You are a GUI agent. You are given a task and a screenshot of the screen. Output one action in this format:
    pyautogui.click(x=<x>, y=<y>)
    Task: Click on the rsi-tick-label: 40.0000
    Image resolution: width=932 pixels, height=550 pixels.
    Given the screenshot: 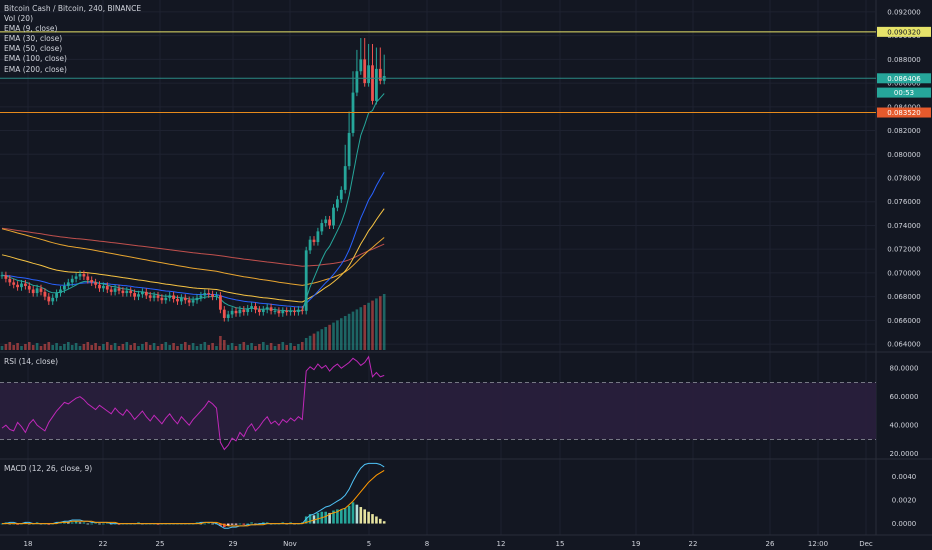 What is the action you would take?
    pyautogui.click(x=904, y=426)
    